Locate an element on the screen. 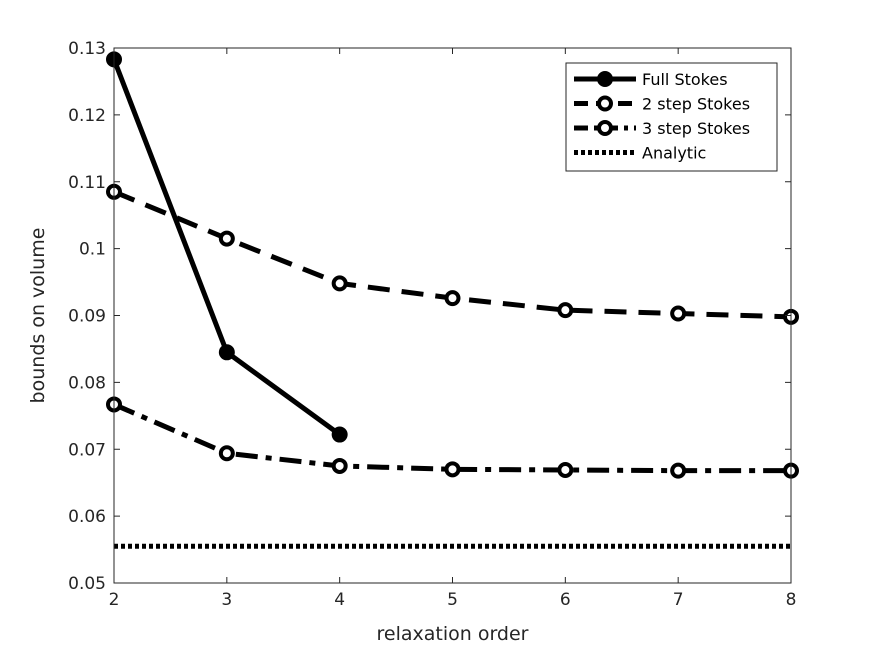  legend-item-0: Full Stokes is located at coordinates (651, 79).